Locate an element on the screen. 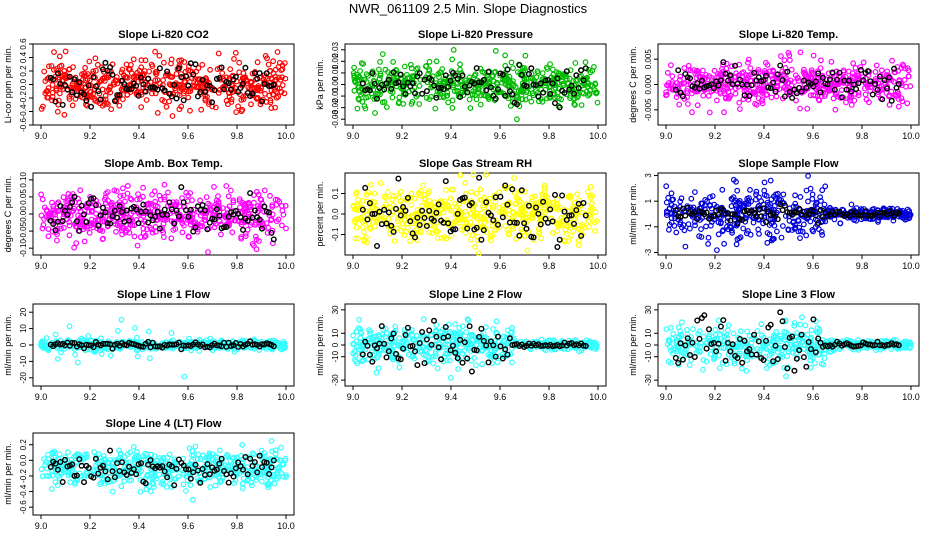  y-tick-label: 0.02 is located at coordinates (335, 61).